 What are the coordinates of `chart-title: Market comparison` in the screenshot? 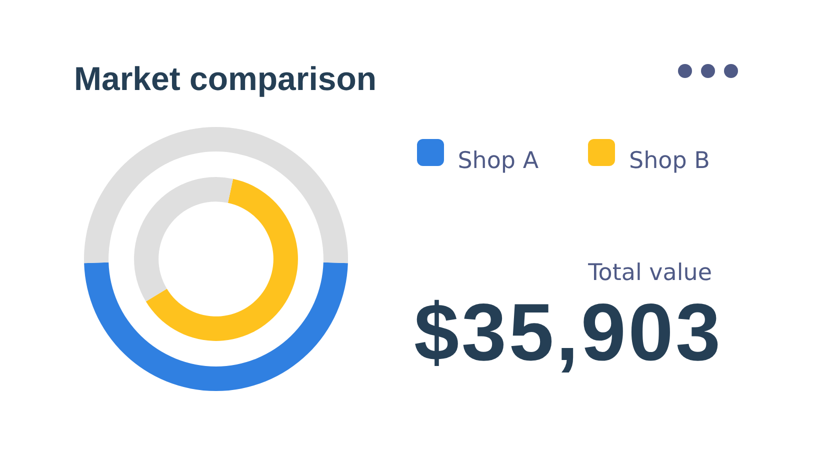 It's located at (225, 78).